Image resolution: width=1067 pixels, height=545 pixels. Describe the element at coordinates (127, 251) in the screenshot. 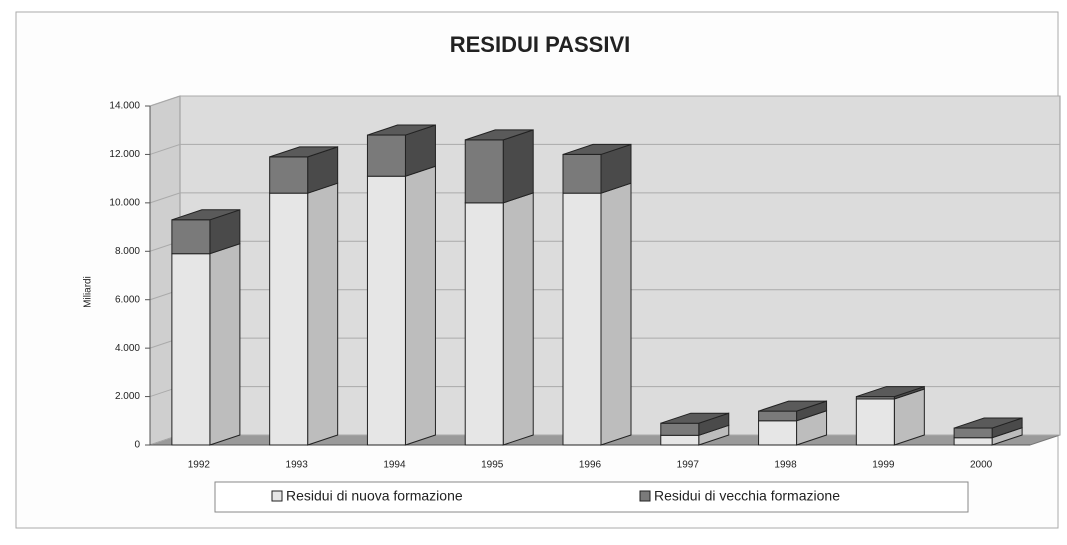

I see `y-tick-label: 8.000` at that location.